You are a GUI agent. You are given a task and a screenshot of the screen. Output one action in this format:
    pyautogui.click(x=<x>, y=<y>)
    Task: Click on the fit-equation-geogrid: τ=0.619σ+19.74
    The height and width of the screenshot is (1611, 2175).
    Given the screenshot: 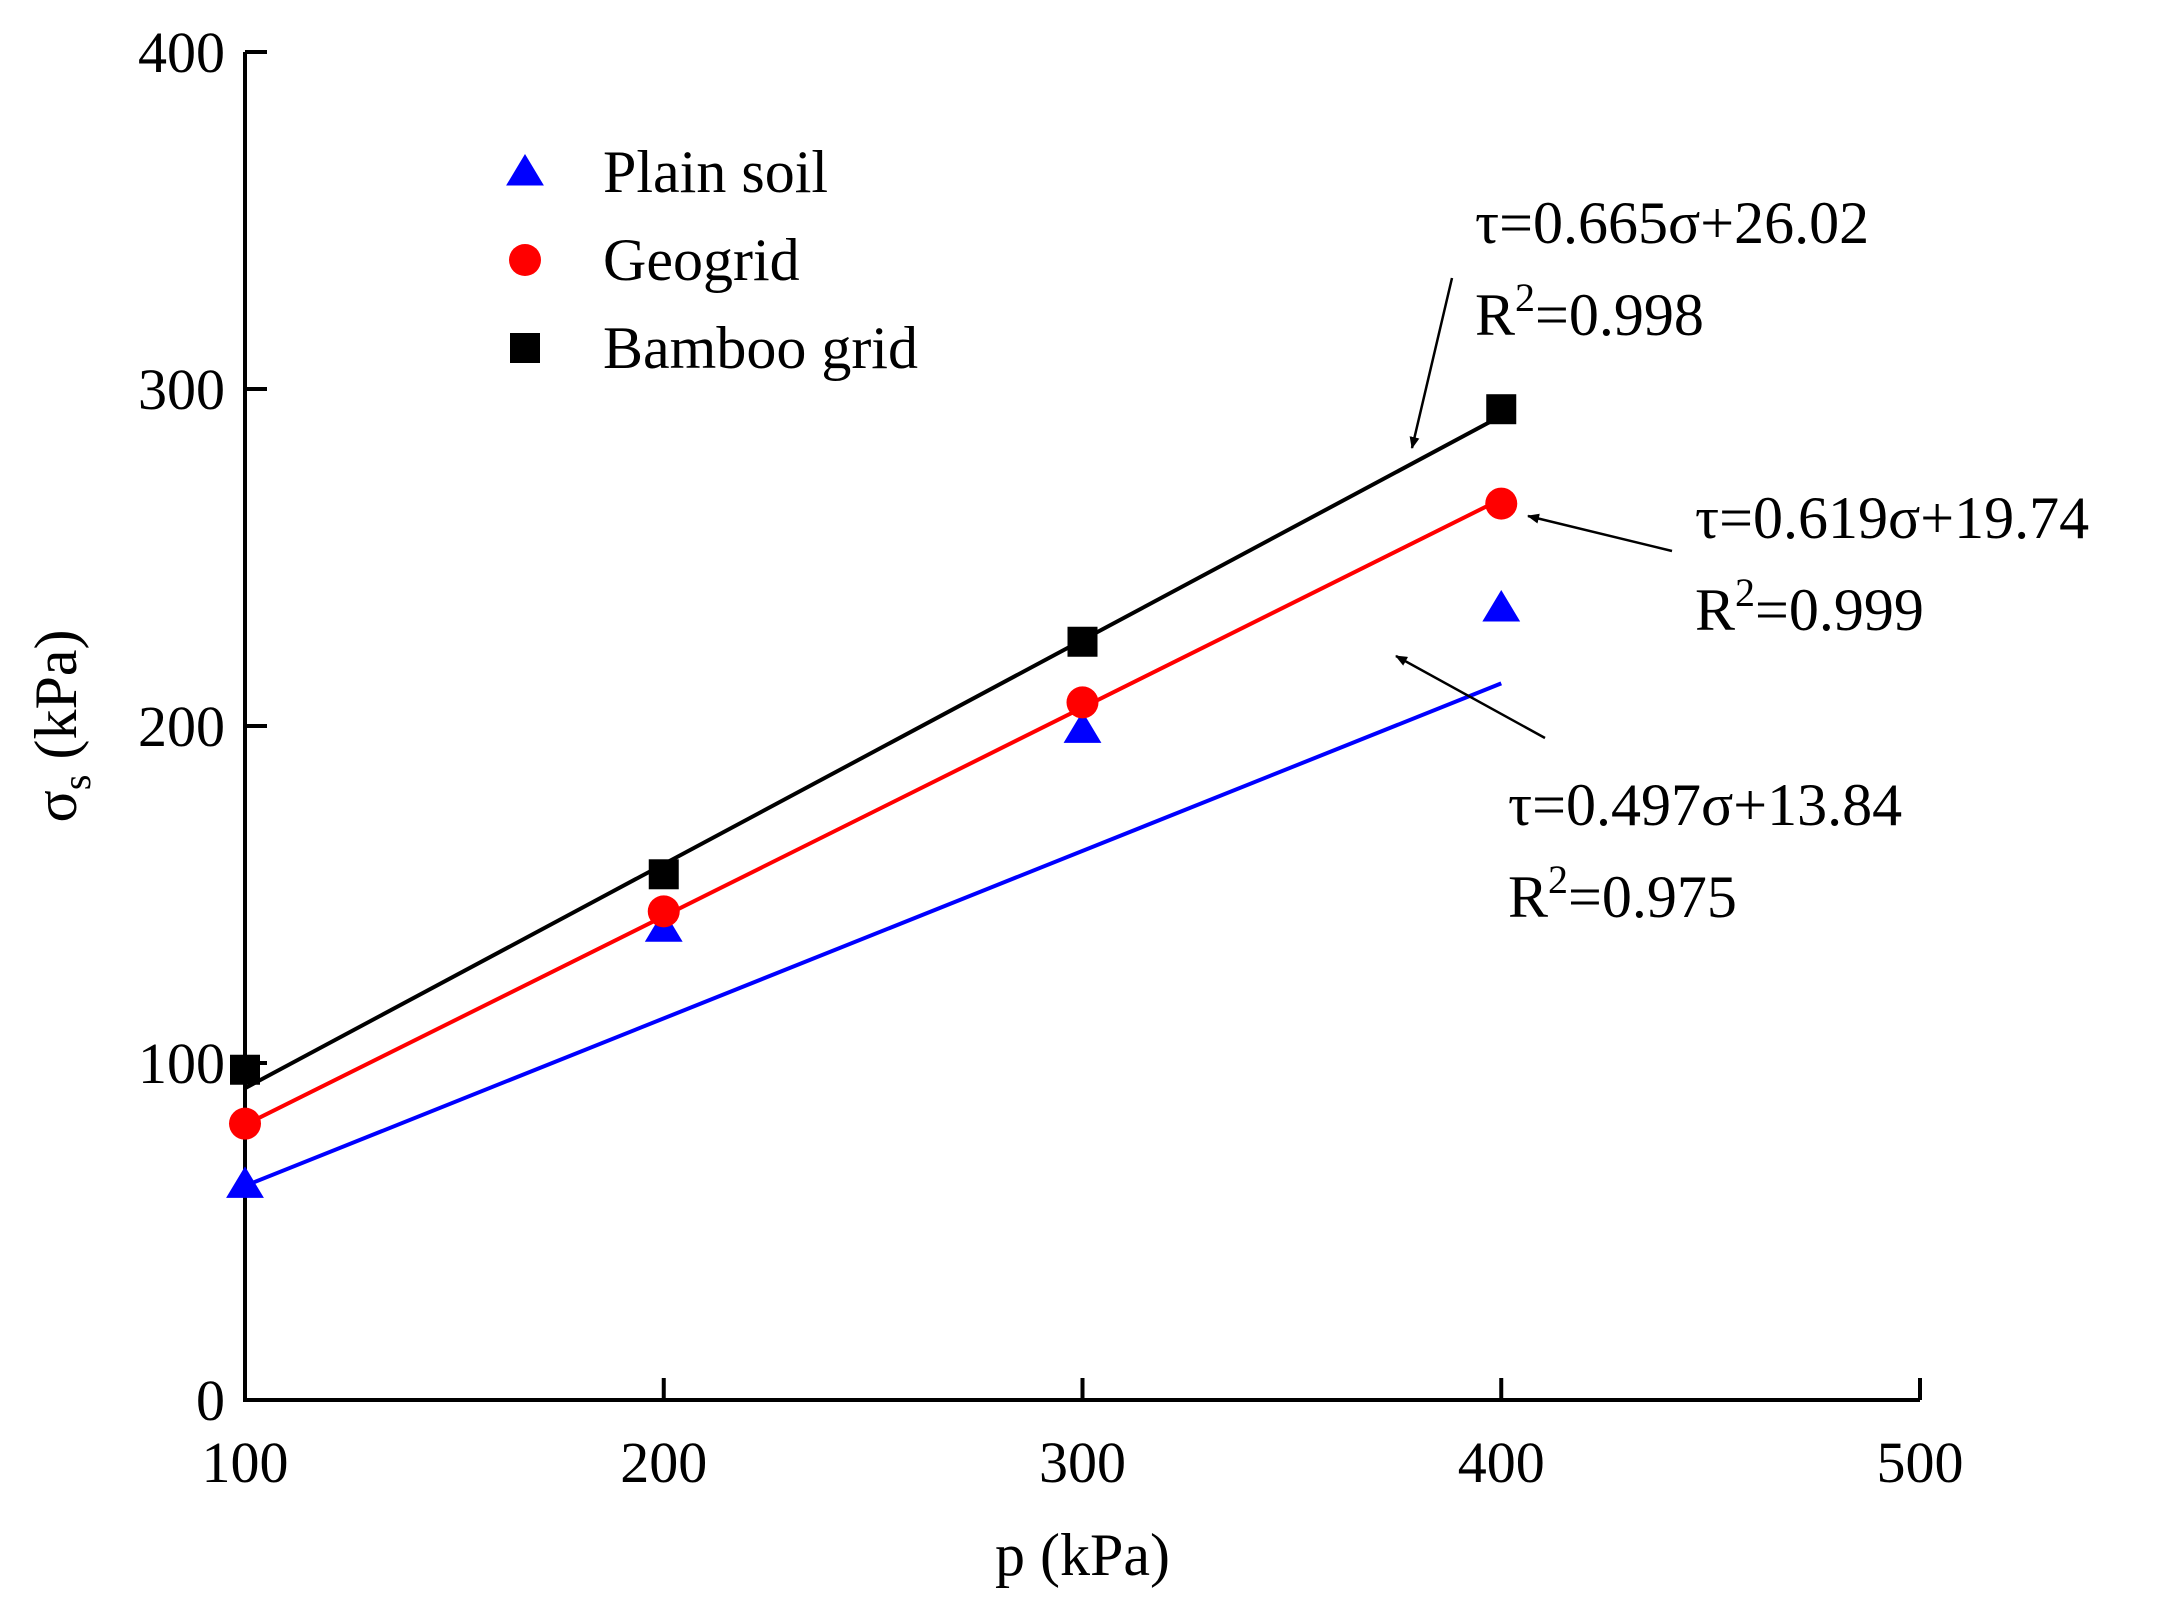 What is the action you would take?
    pyautogui.click(x=1892, y=518)
    